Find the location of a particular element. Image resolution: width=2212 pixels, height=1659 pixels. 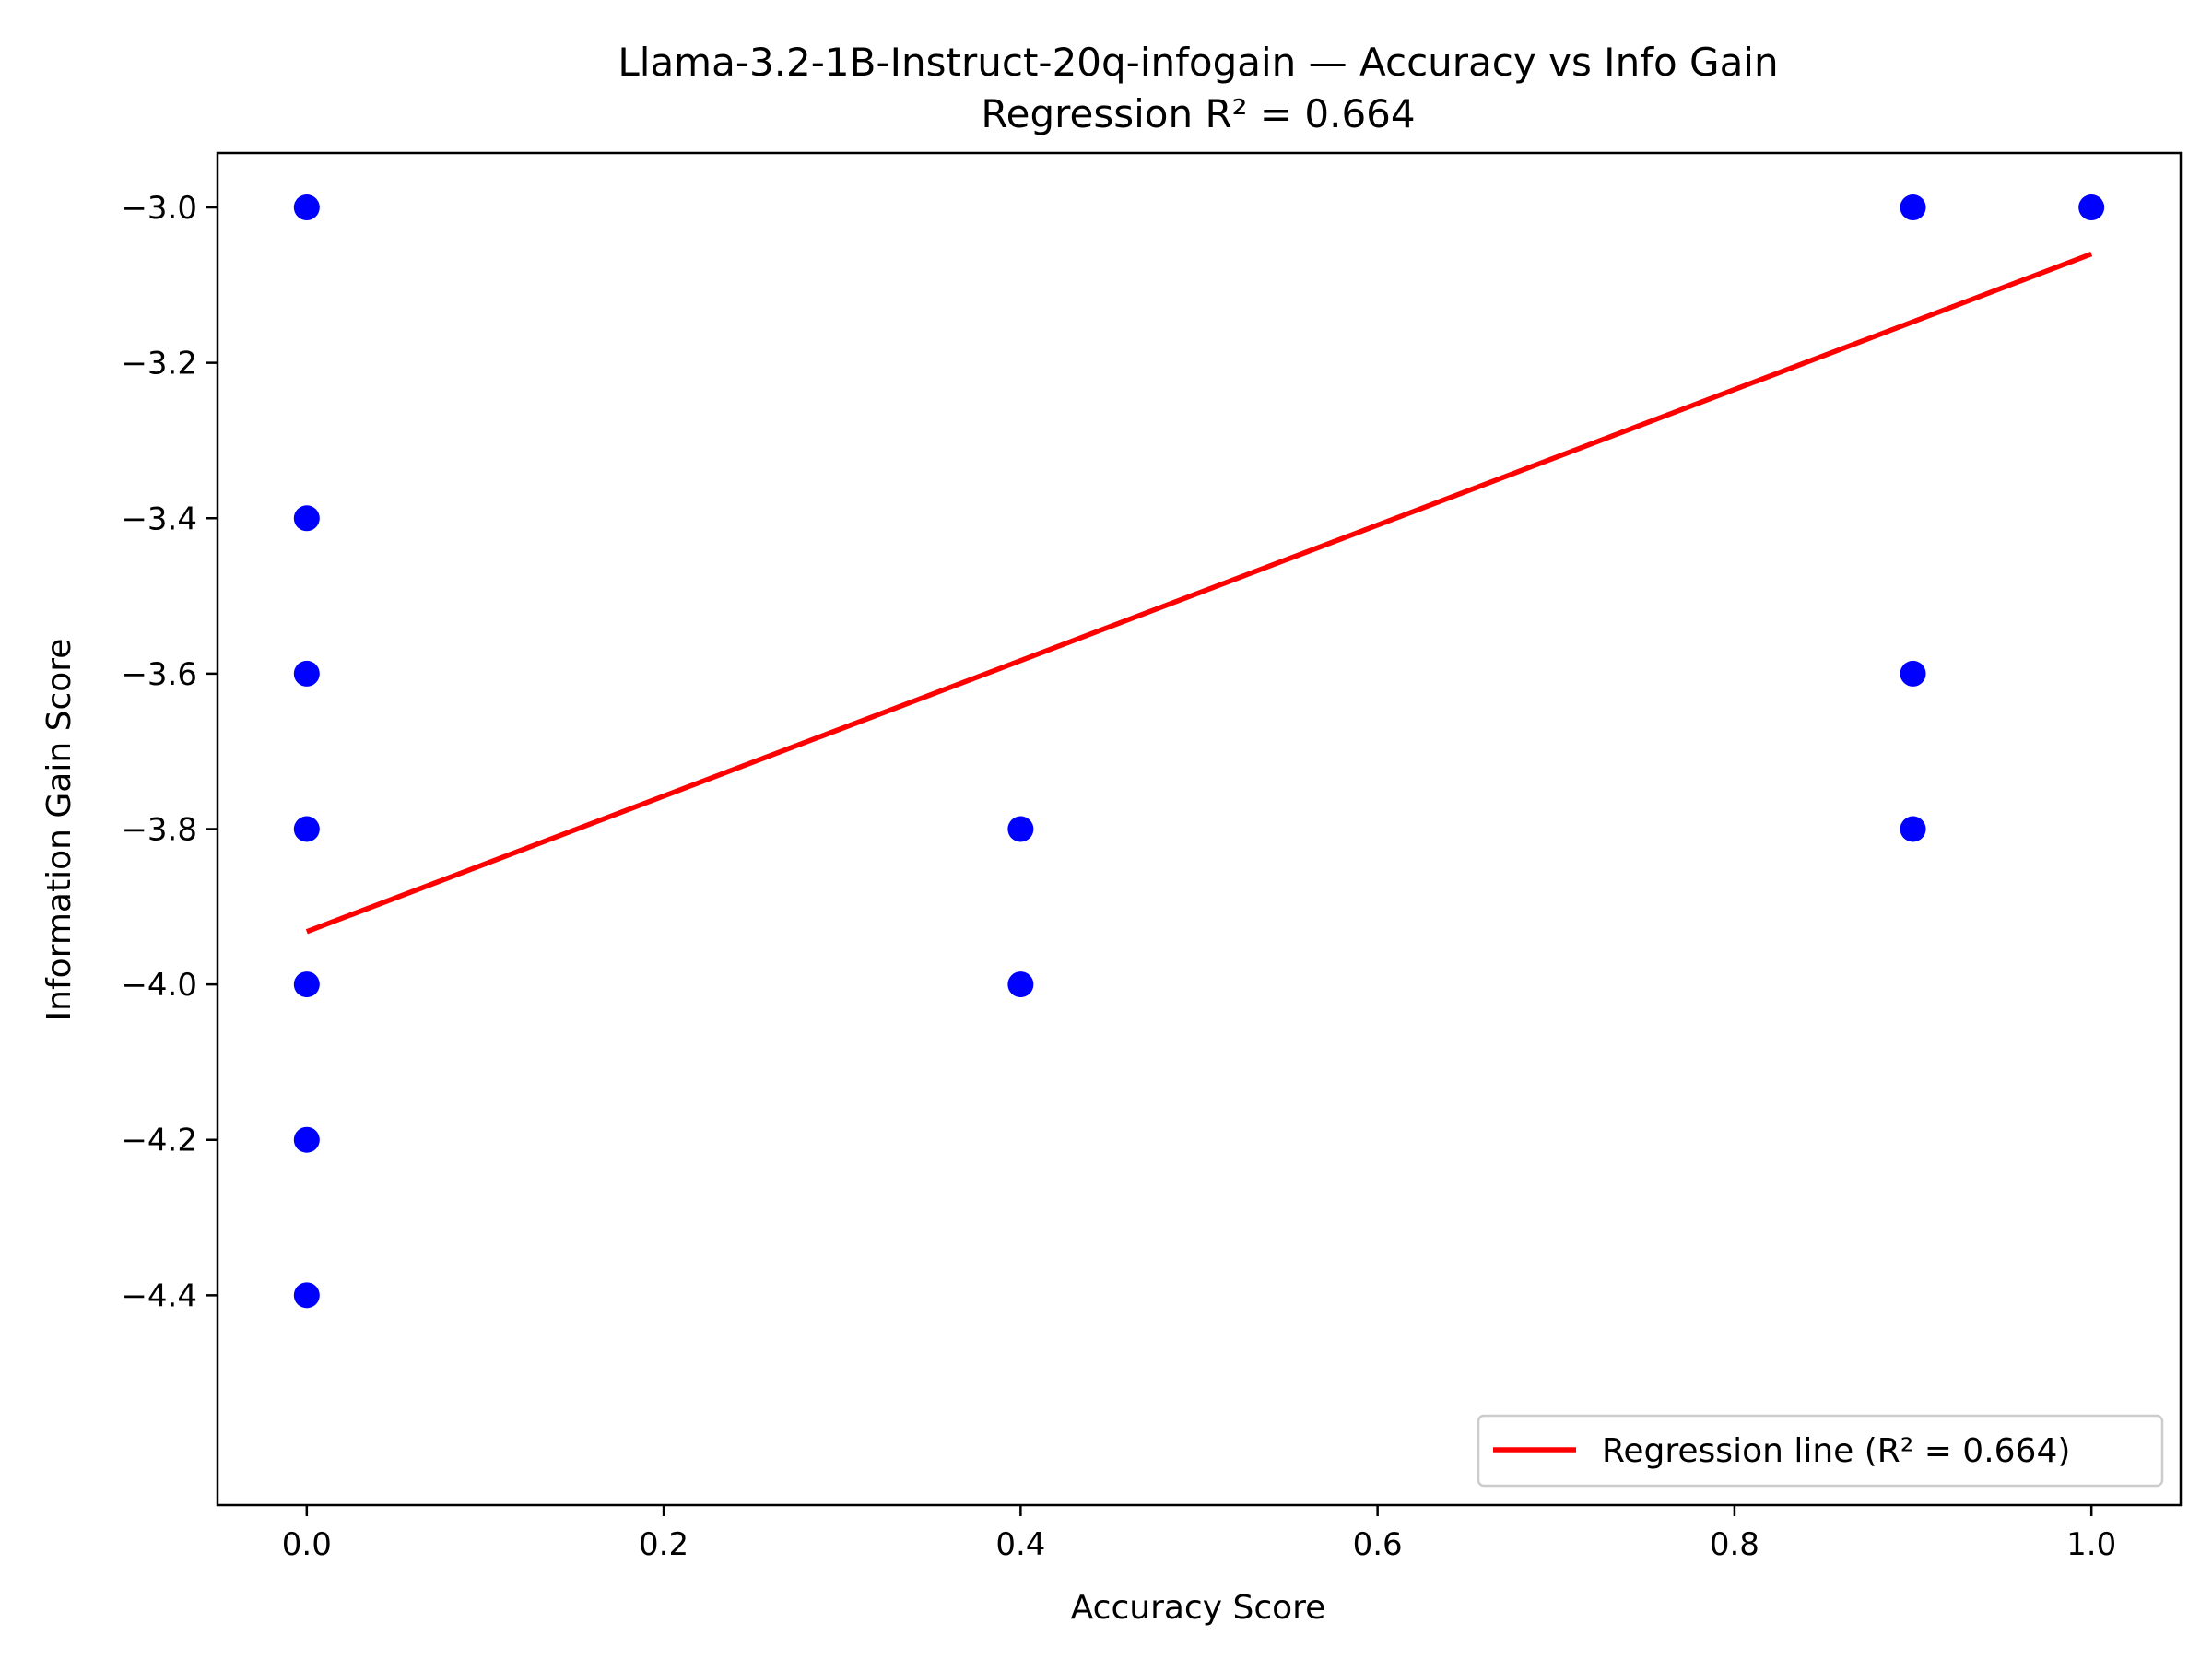

x-tick-label: 1.0 is located at coordinates (2091, 1544).